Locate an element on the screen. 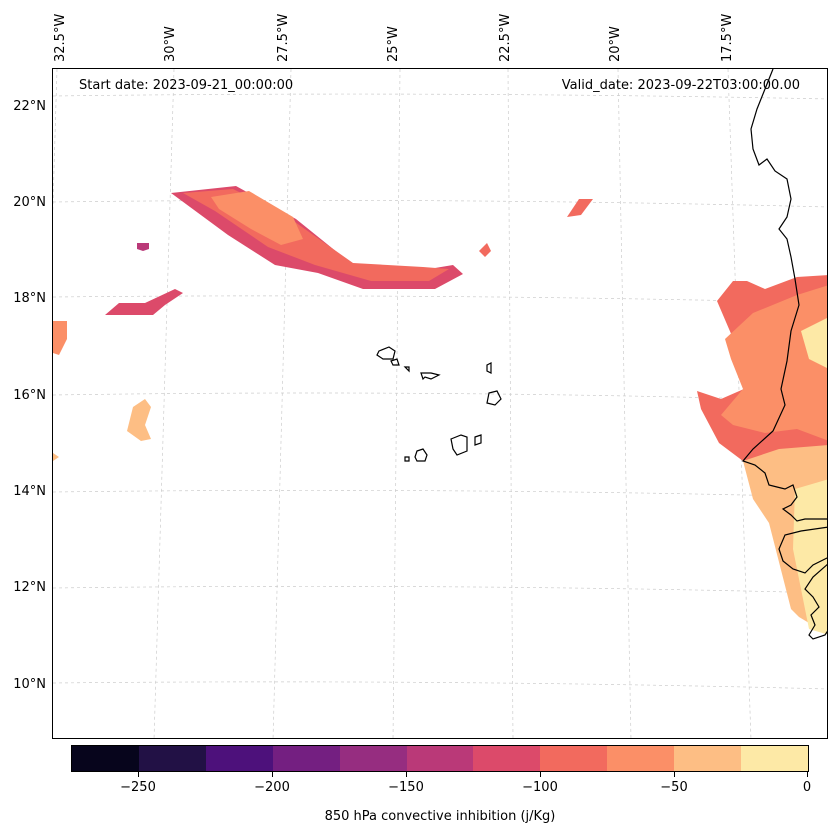  colorbar-tick-label: −250 is located at coordinates (138, 787).